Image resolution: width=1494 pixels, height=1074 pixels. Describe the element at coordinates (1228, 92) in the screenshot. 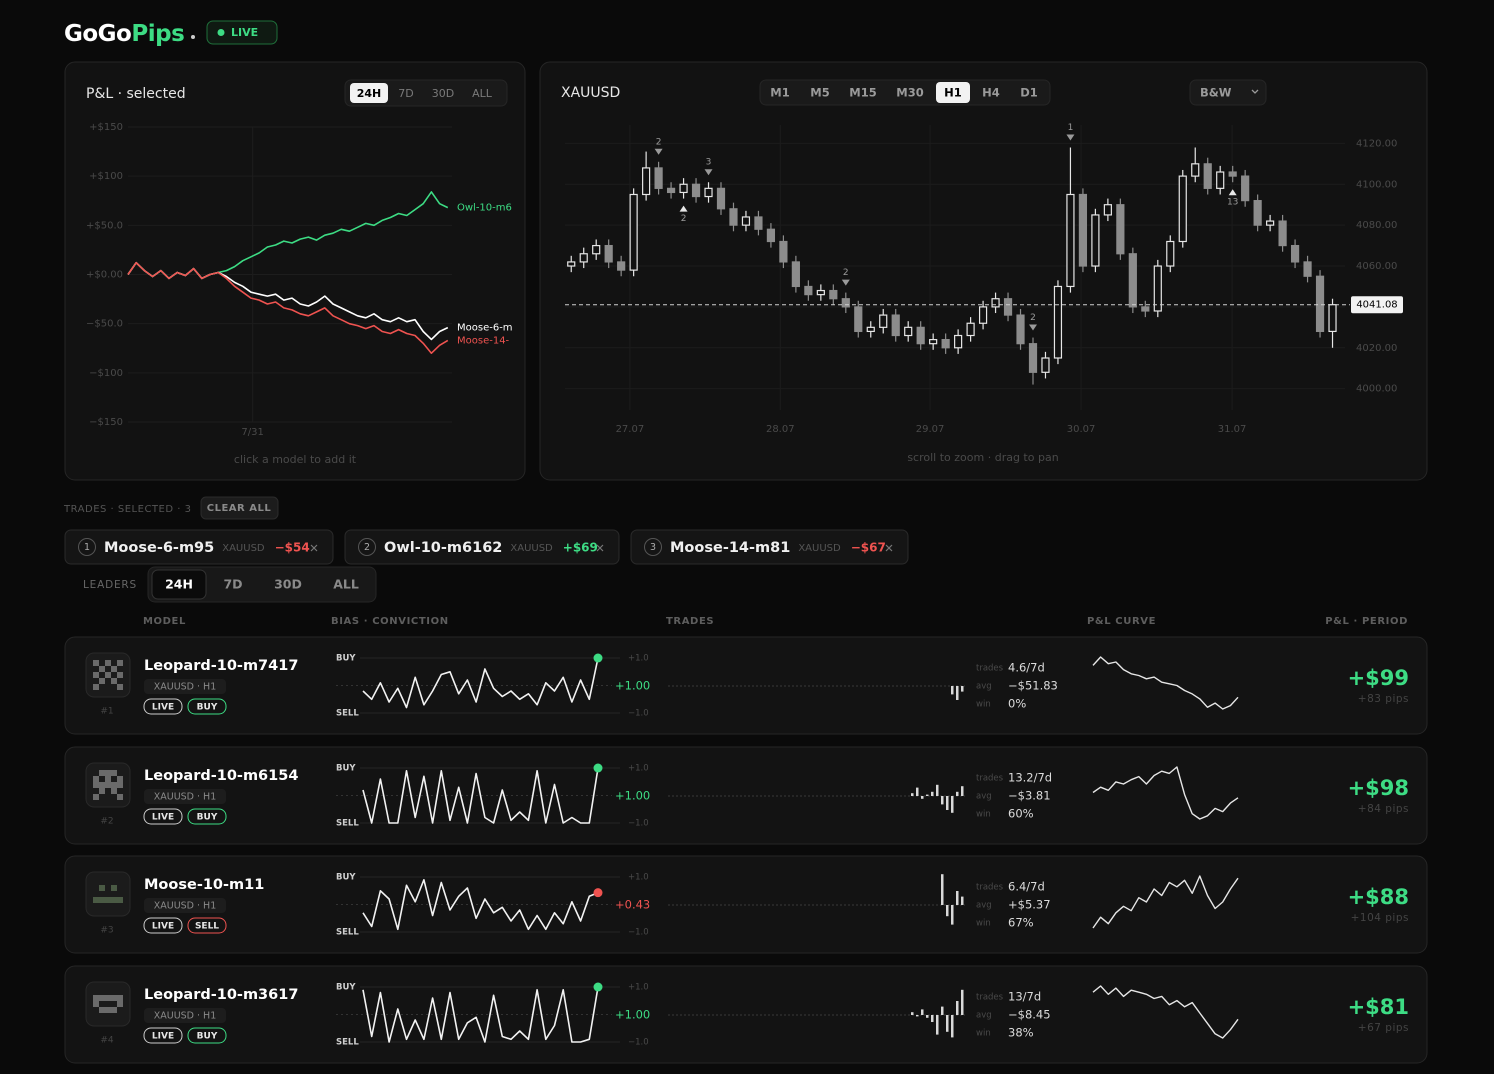

I see `style-dropdown` at that location.